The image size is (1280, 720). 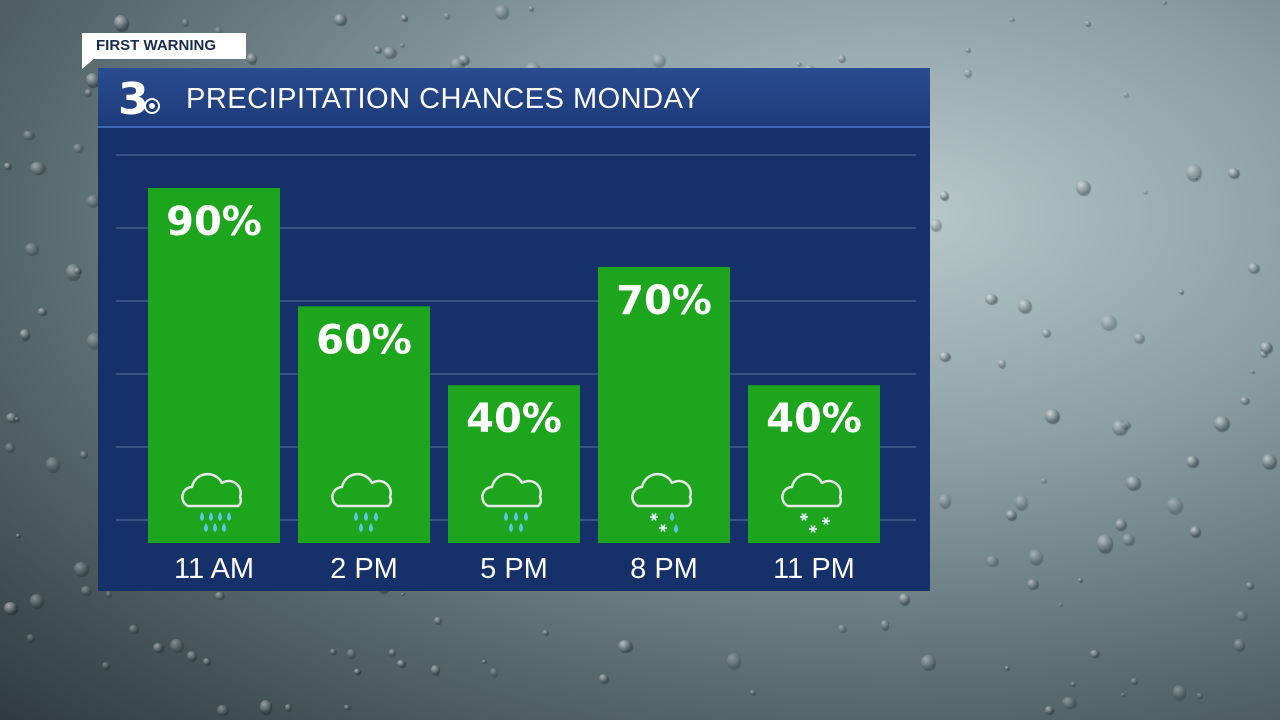 I want to click on bar-group: 70% 8 PM, so click(x=664, y=425).